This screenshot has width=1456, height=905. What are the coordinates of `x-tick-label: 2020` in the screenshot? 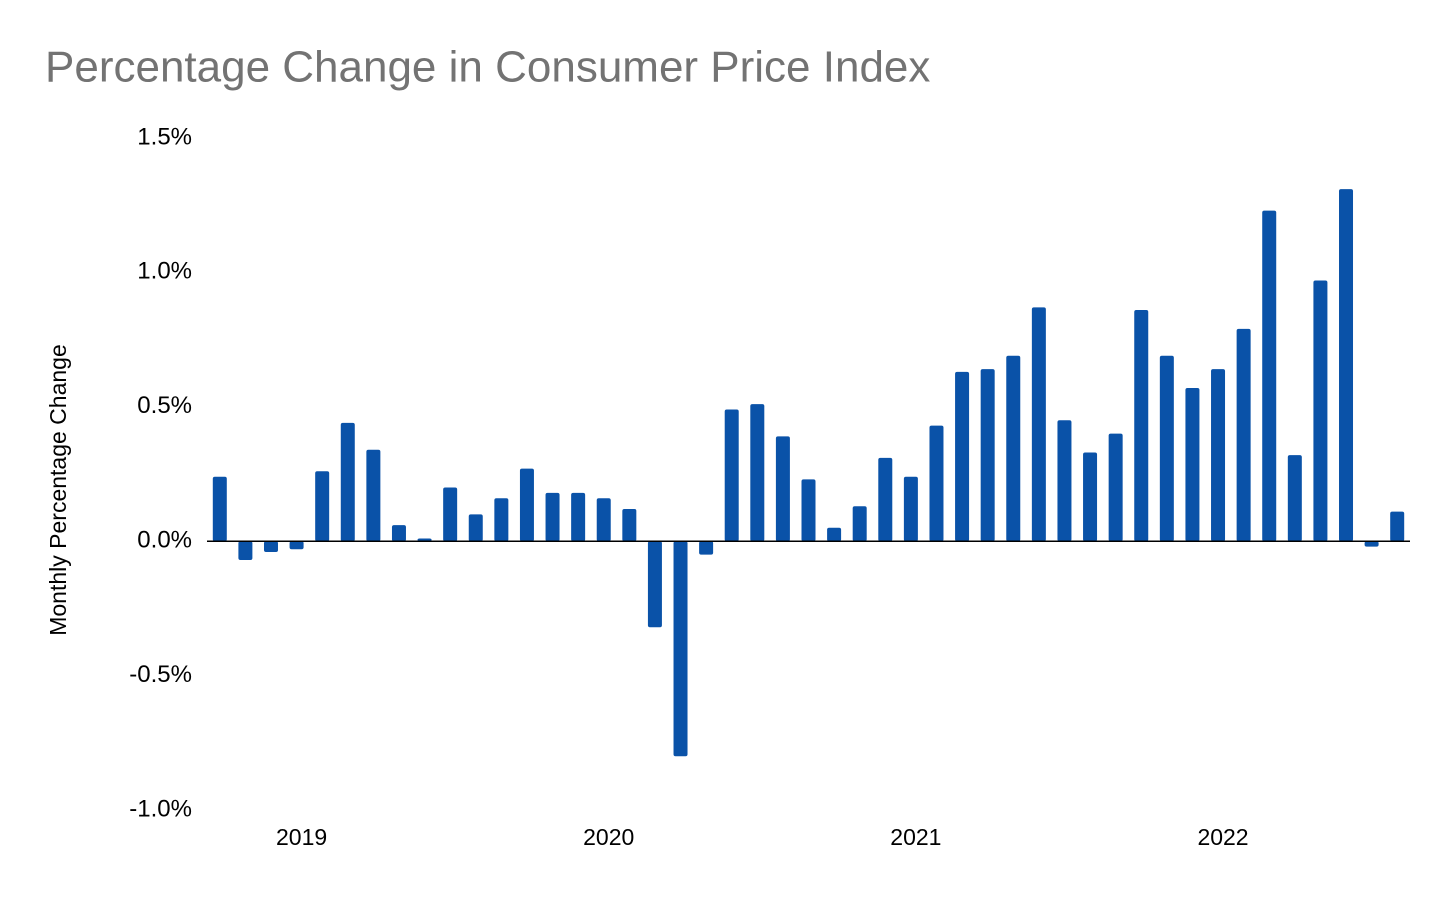 It's located at (608, 837).